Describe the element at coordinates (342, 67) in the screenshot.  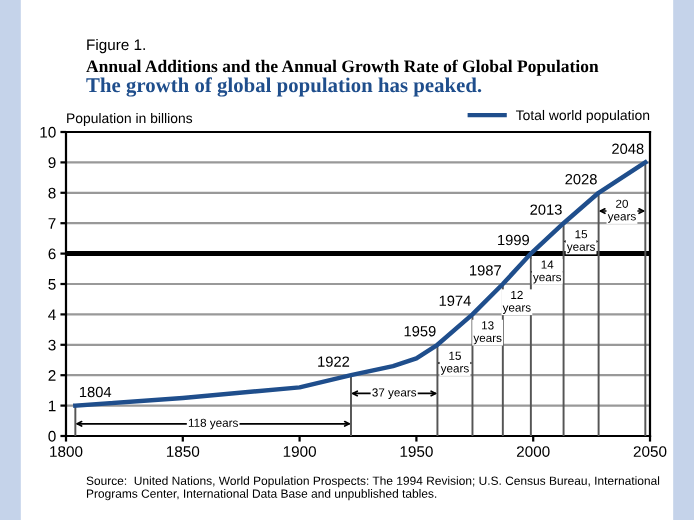
I see `chart-title: Annual Additions and the Annual Growth Rate of Global Population` at that location.